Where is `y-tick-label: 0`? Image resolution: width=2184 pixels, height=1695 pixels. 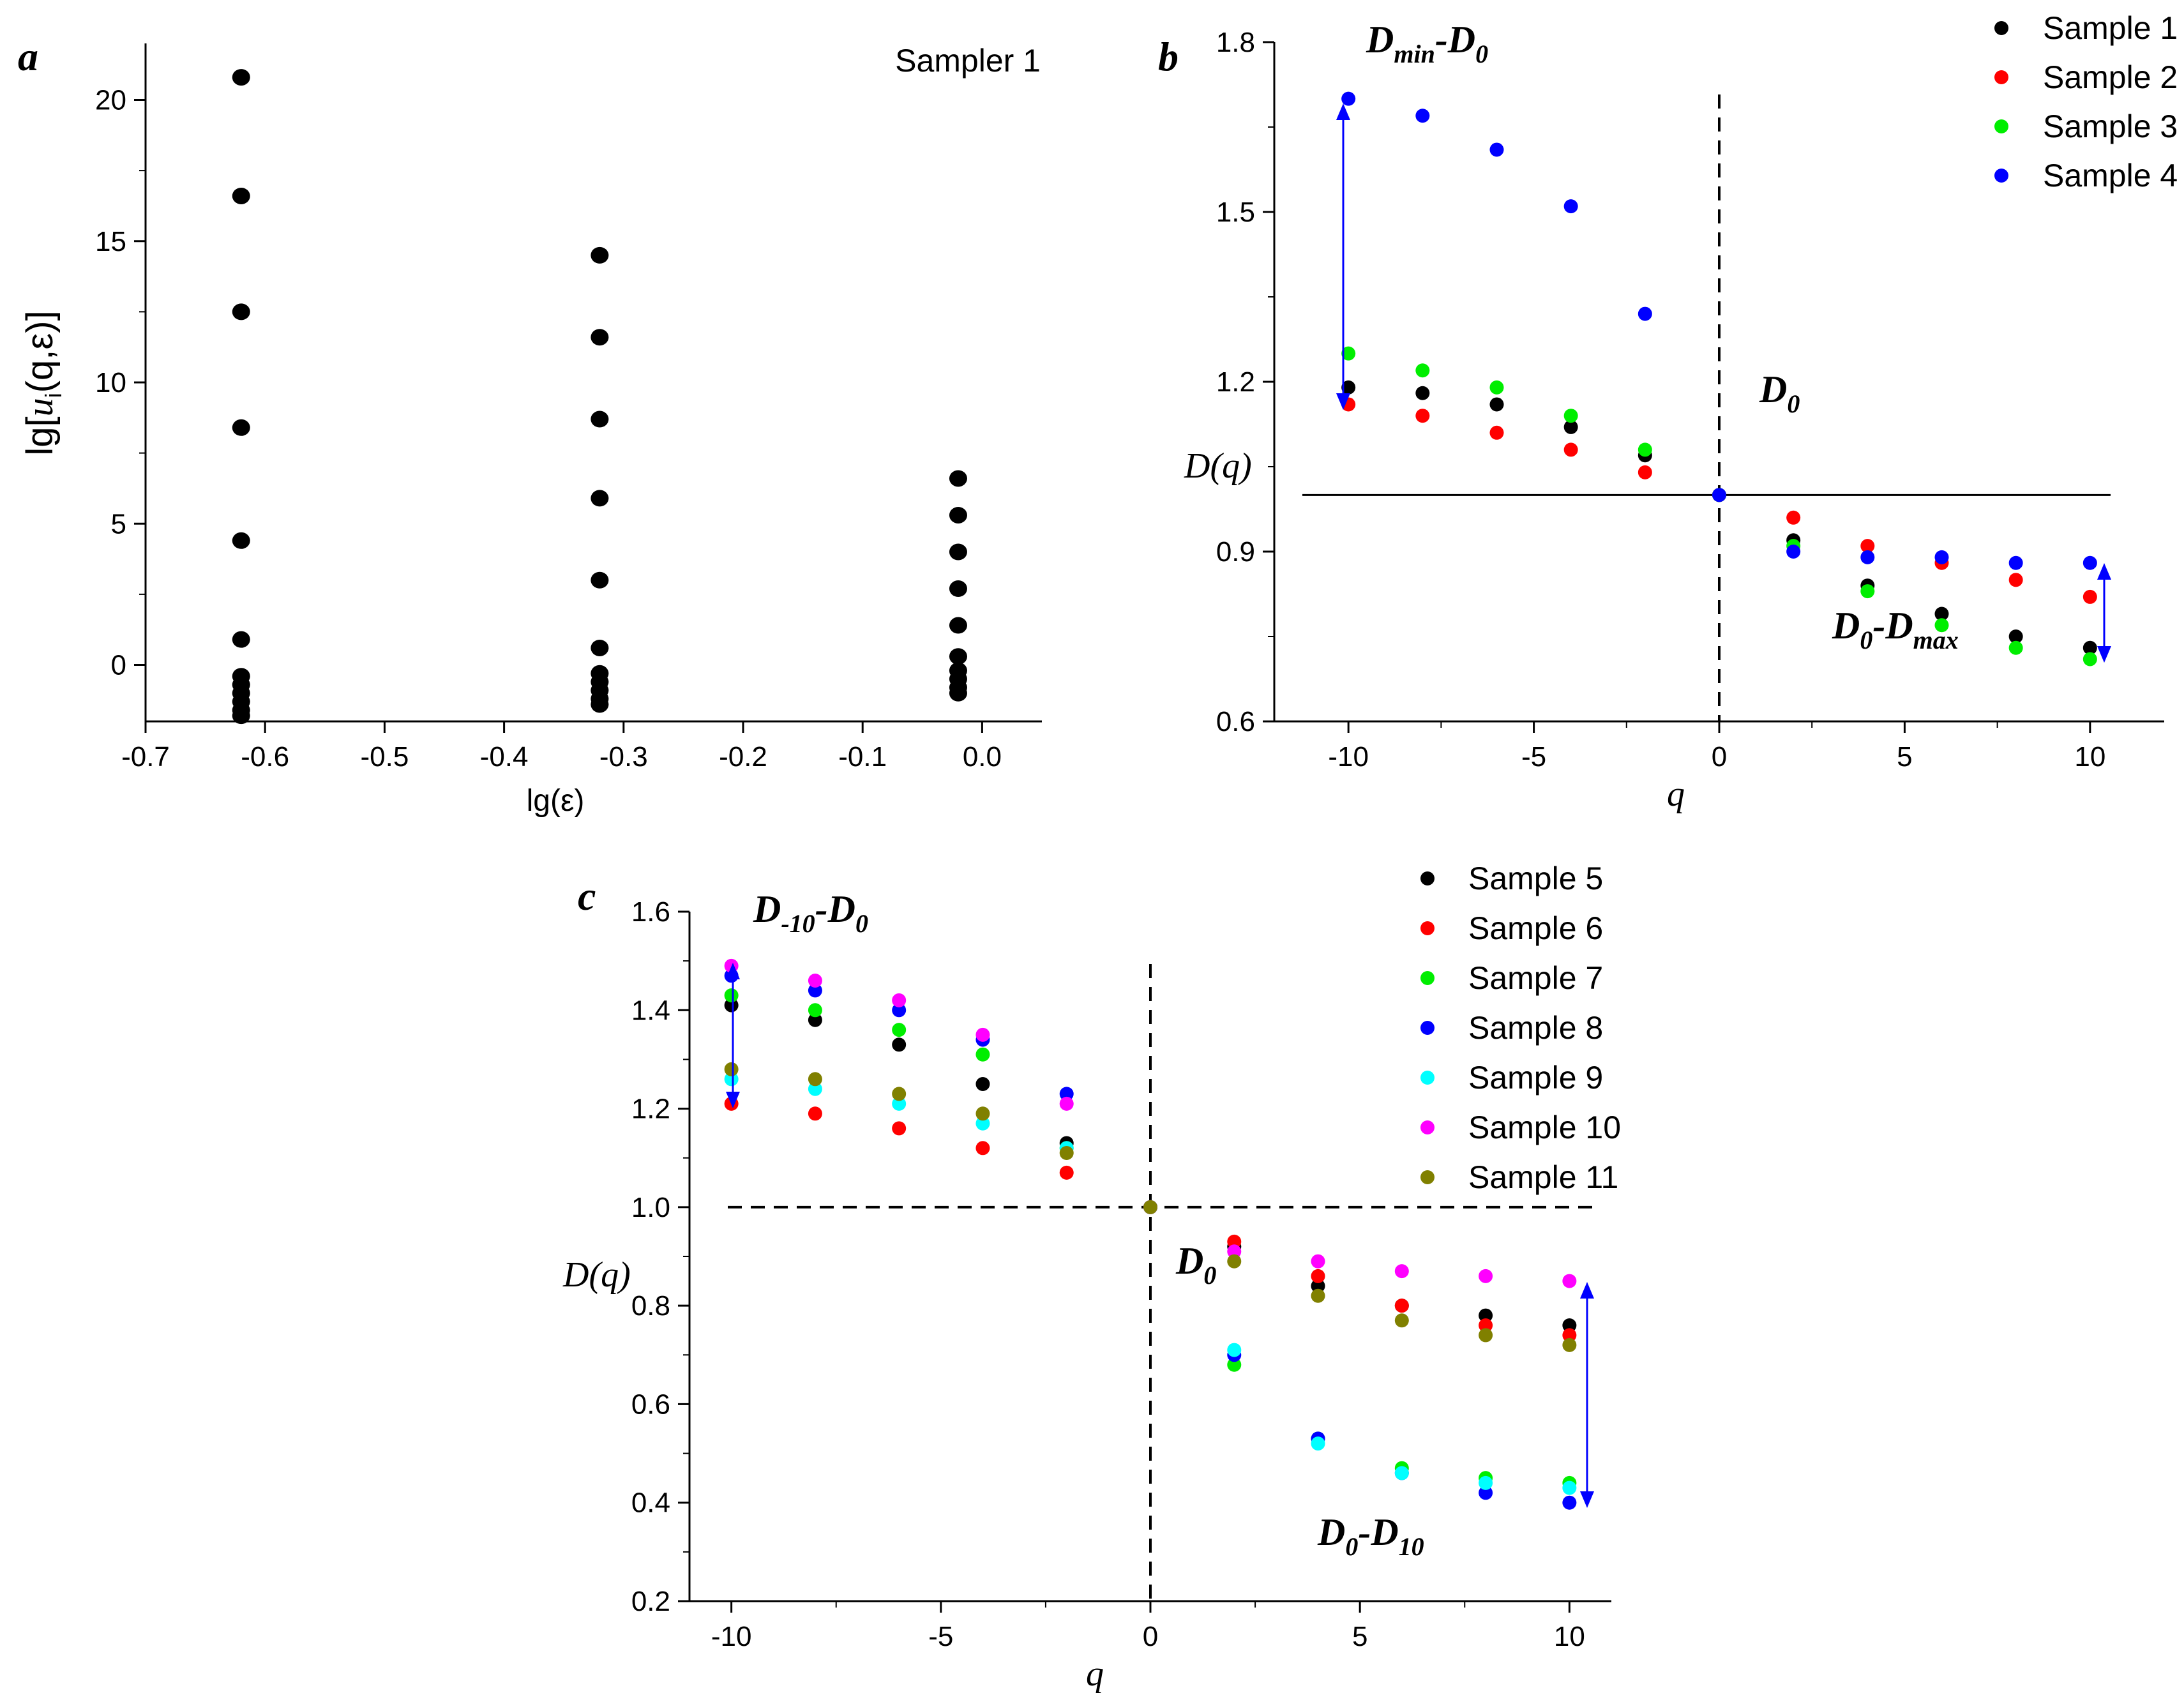
y-tick-label: 0 is located at coordinates (118, 665).